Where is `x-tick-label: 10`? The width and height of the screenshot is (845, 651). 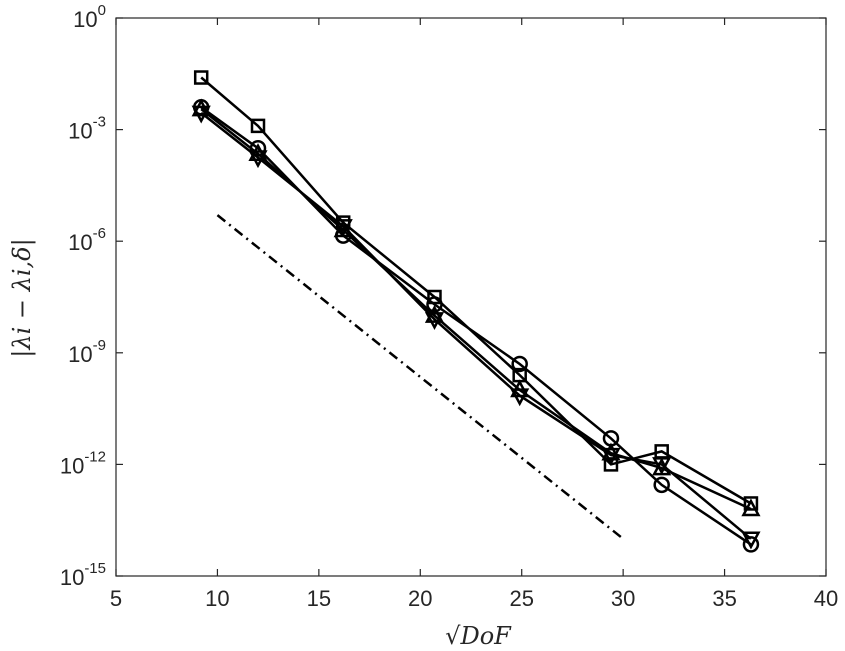
x-tick-label: 10 is located at coordinates (217, 598).